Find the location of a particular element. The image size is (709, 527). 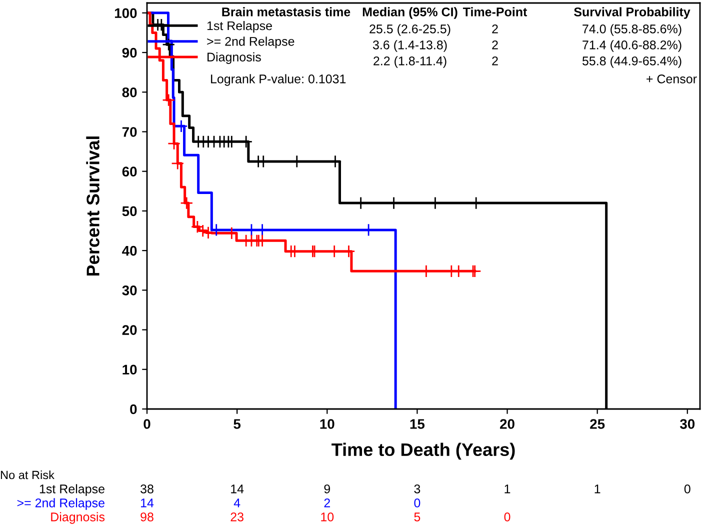

x-tick-label: 15 is located at coordinates (417, 424).